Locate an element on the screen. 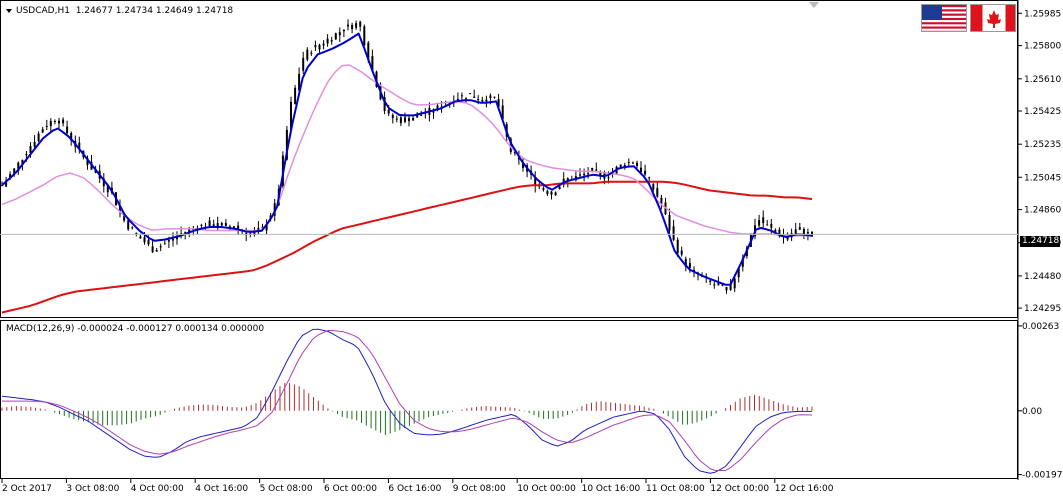  chart-shift-marker-icon is located at coordinates (814, 5).